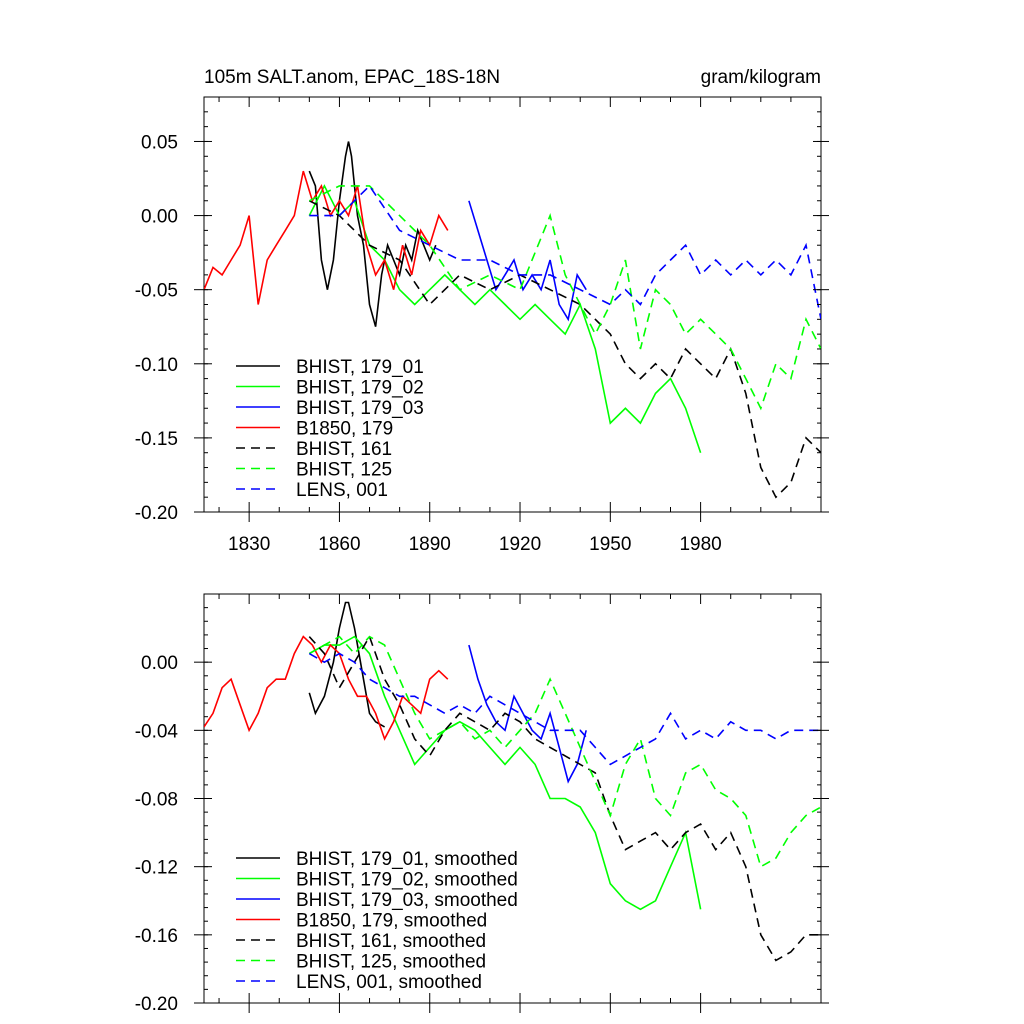 The height and width of the screenshot is (1024, 1024). Describe the element at coordinates (407, 859) in the screenshot. I see `legend-label: BHIST, 179_01, smoothed` at that location.